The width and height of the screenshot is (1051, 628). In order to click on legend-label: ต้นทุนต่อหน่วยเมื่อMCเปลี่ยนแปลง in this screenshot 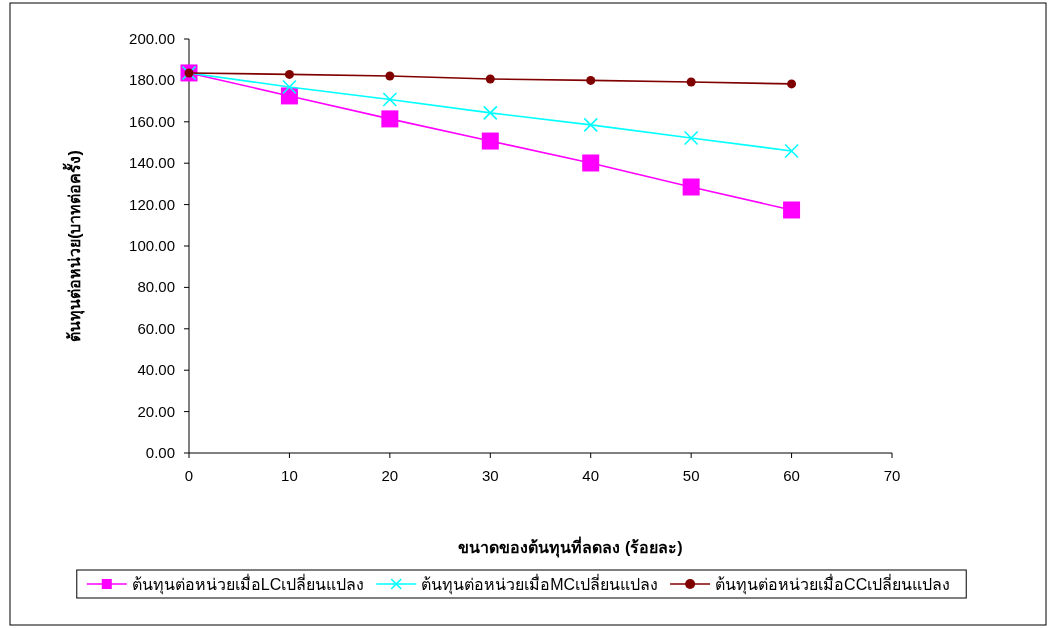, I will do `click(540, 584)`.